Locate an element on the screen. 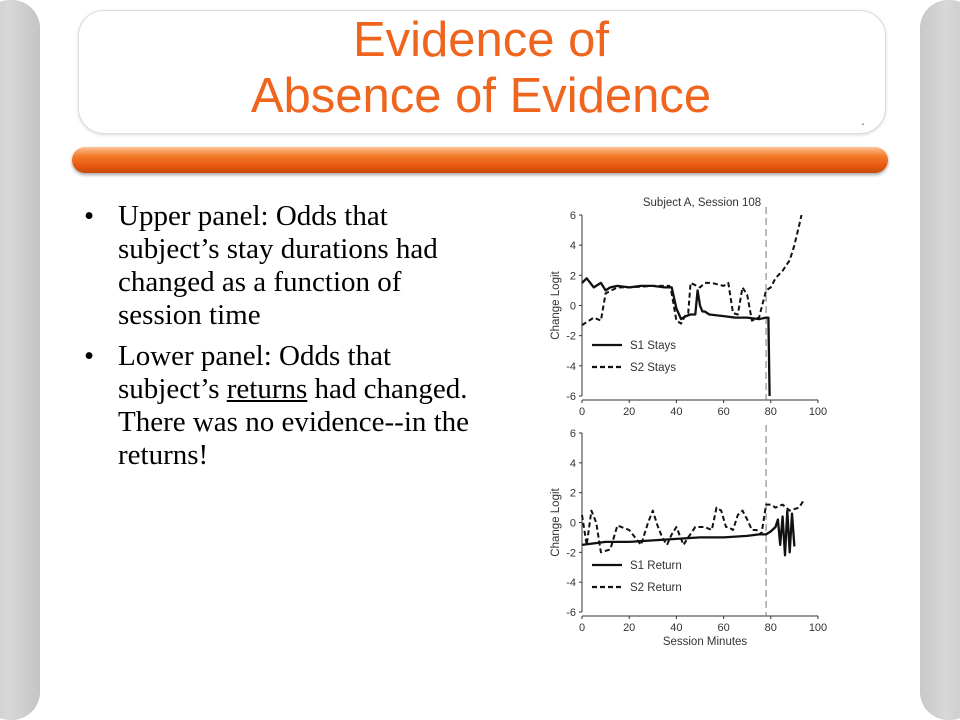 The image size is (960, 720). legend-label: S1 Return is located at coordinates (656, 566).